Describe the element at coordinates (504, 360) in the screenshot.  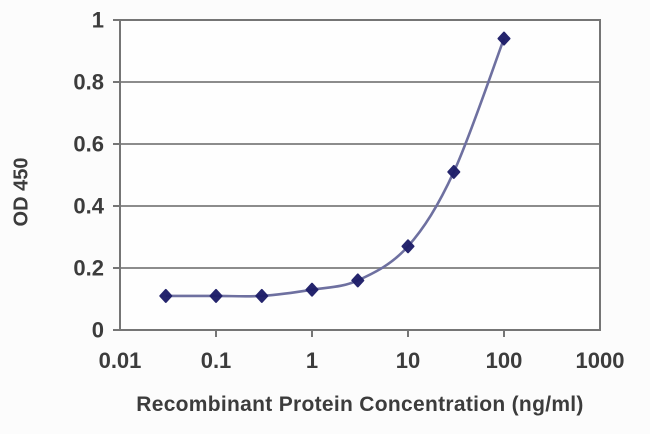
I see `x-axis-tick-label: 100` at that location.